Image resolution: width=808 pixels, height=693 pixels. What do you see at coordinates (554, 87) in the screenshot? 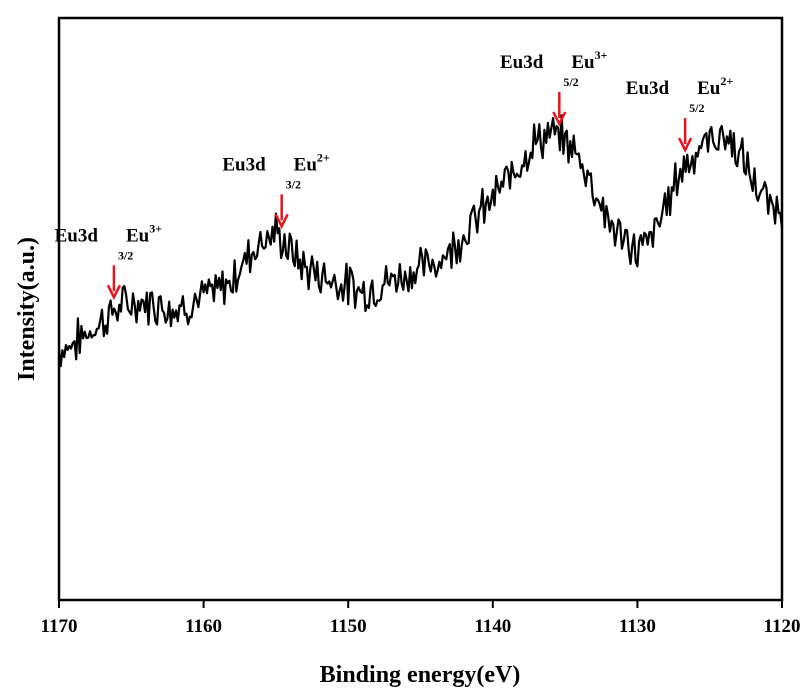
I see `peak-annotation: 5/2 Eu3d Eu3+` at bounding box center [554, 87].